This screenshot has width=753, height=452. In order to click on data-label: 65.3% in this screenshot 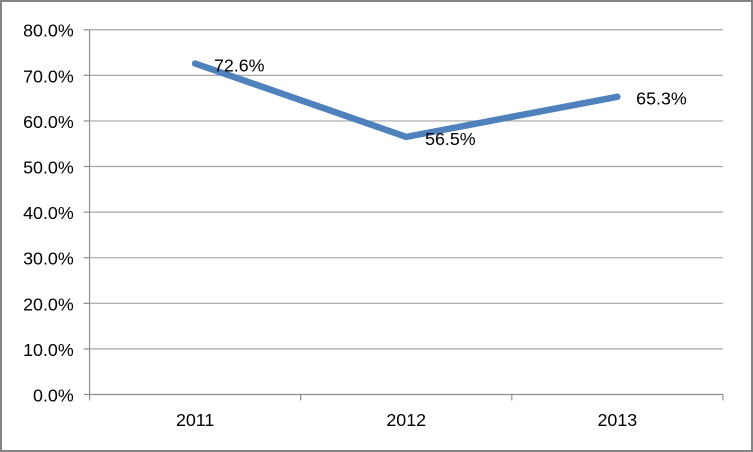, I will do `click(661, 99)`.